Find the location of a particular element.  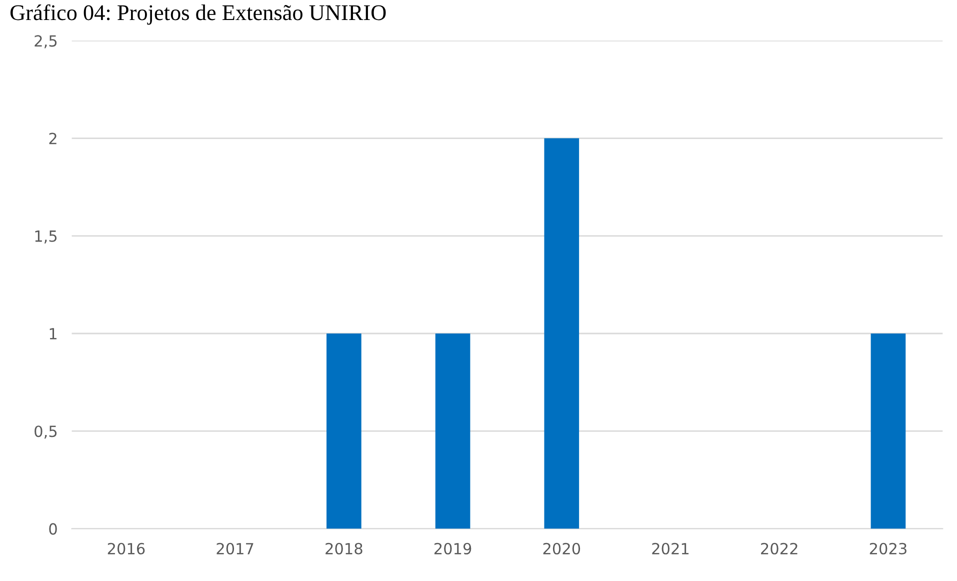

x-tick-label: 2021 is located at coordinates (670, 548).